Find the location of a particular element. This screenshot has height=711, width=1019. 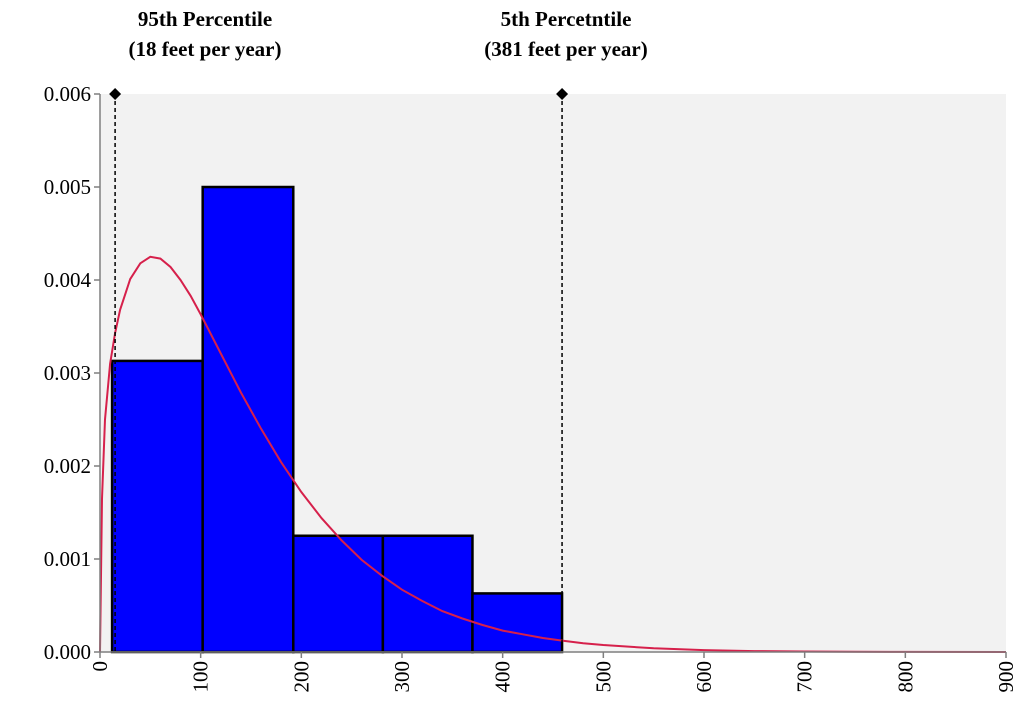

x-axis-ticks: 0 100 200 300 400 500 600 700 800 900 is located at coordinates (553, 672).